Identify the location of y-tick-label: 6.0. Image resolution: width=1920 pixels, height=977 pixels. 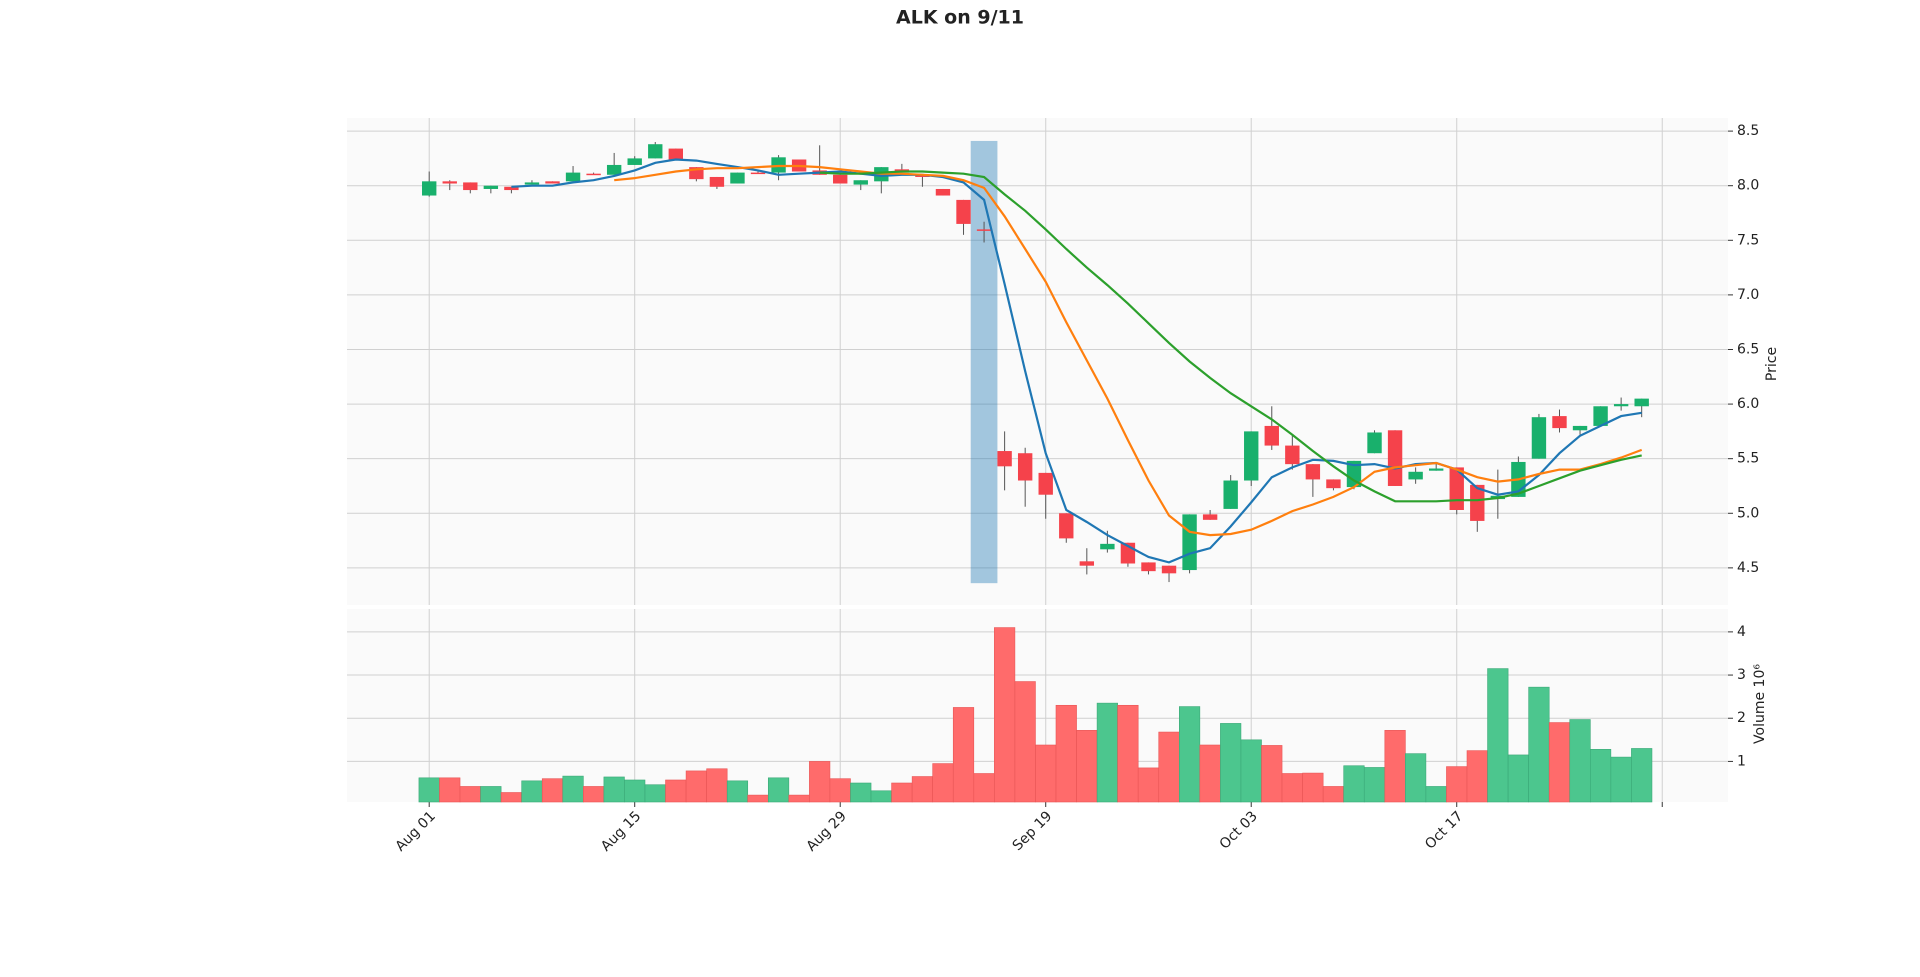
(1748, 404).